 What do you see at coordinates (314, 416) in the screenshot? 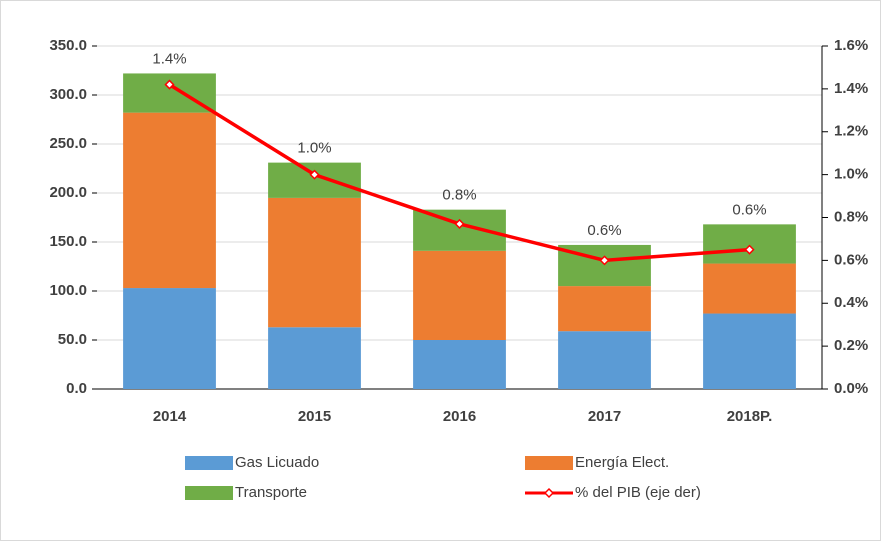
I see `x-tick-label: 2015` at bounding box center [314, 416].